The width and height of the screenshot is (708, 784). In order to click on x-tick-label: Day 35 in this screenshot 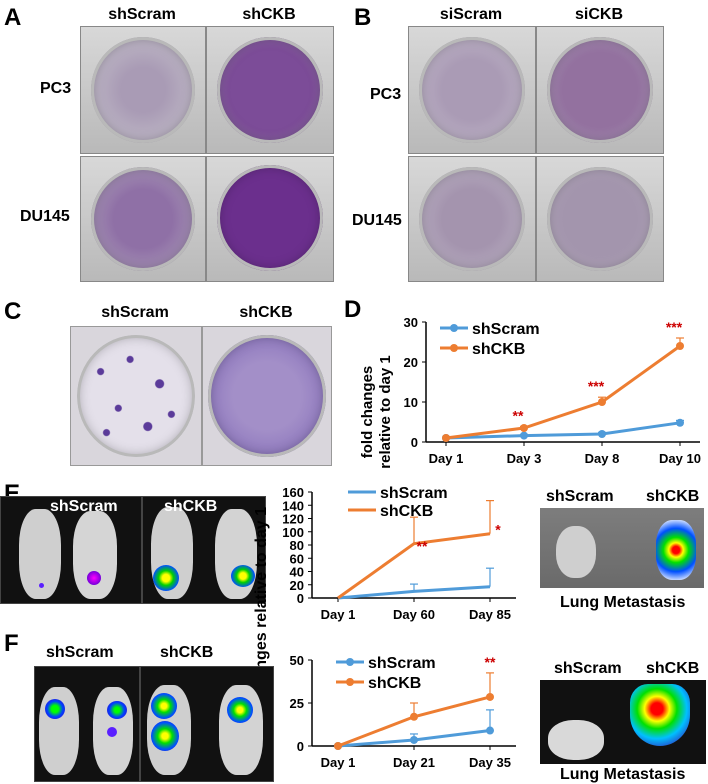, I will do `click(490, 762)`.